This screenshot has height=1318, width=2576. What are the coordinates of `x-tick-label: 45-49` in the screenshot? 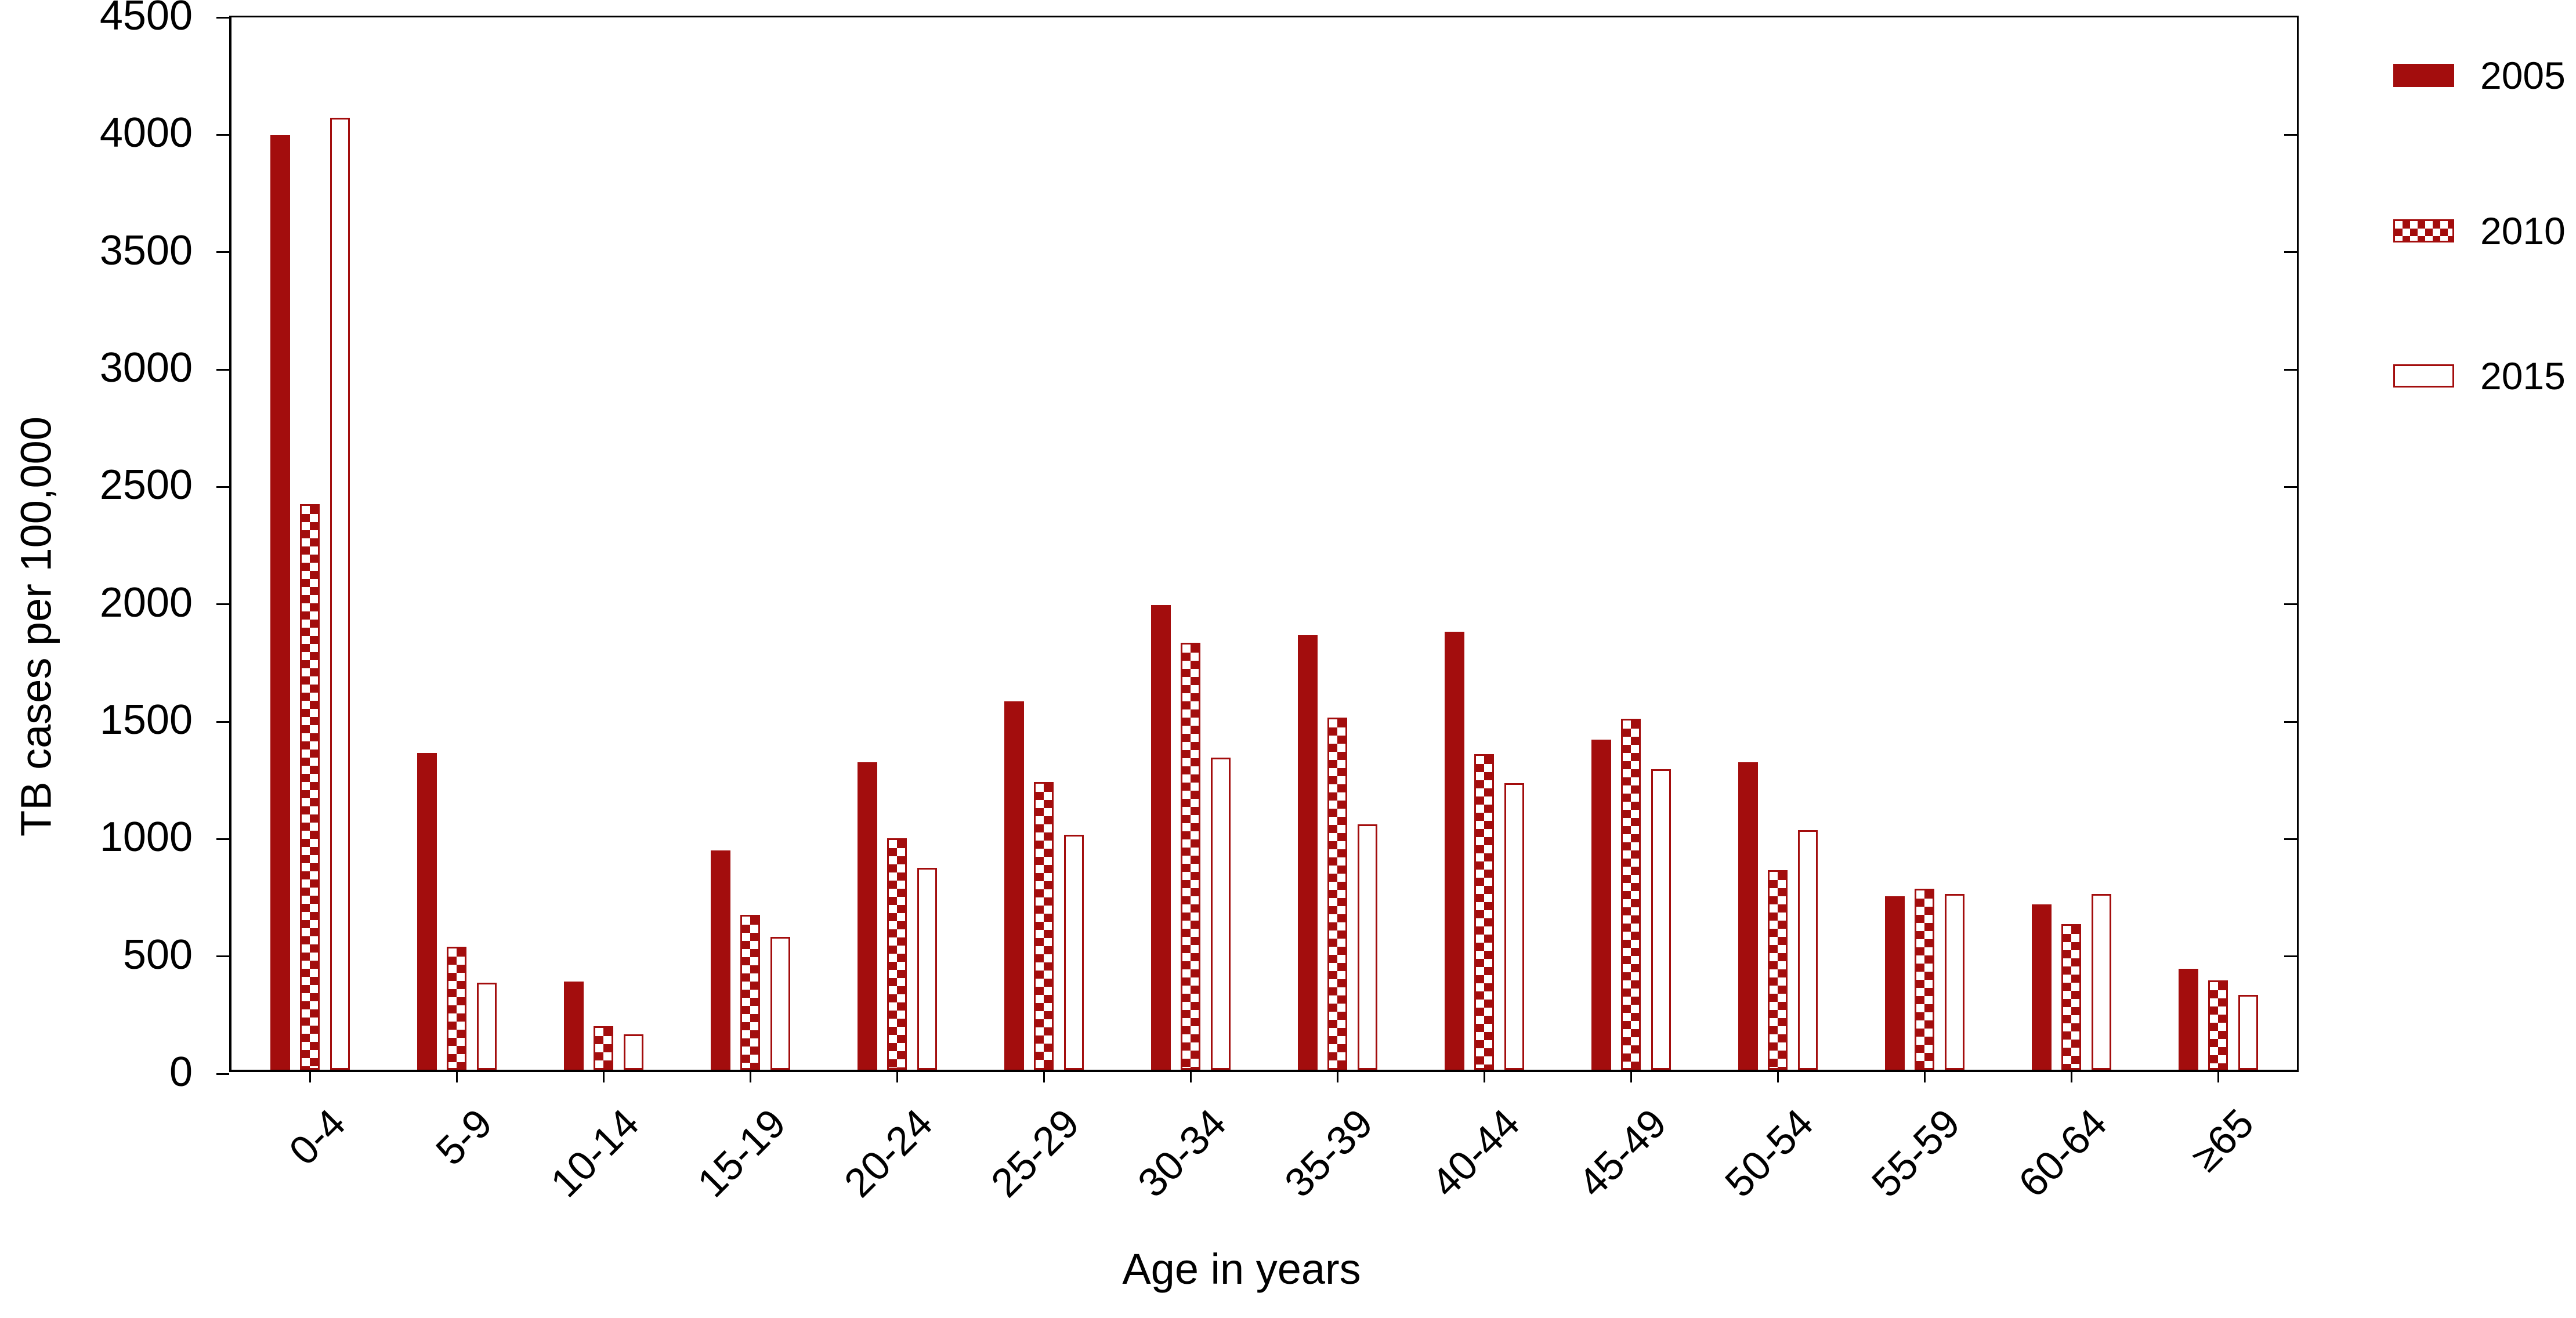 It's located at (1622, 1153).